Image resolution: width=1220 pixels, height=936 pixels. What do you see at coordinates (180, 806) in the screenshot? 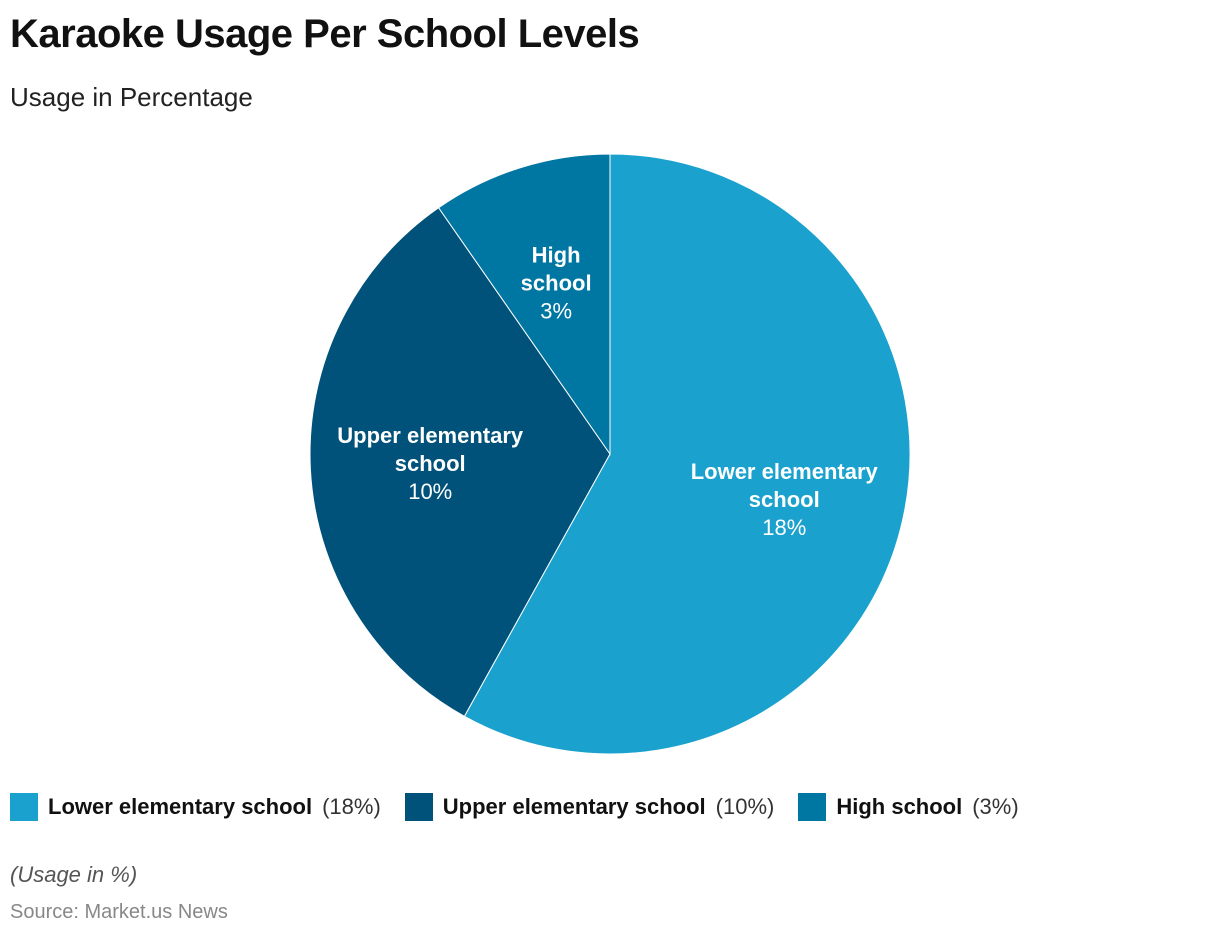
I see `legend-label: Lower elementary school` at bounding box center [180, 806].